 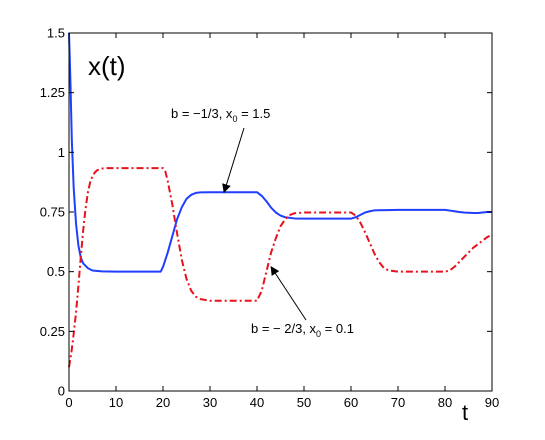 What do you see at coordinates (337, 328) in the screenshot?
I see `ann-red-text-tail: = 0.1` at bounding box center [337, 328].